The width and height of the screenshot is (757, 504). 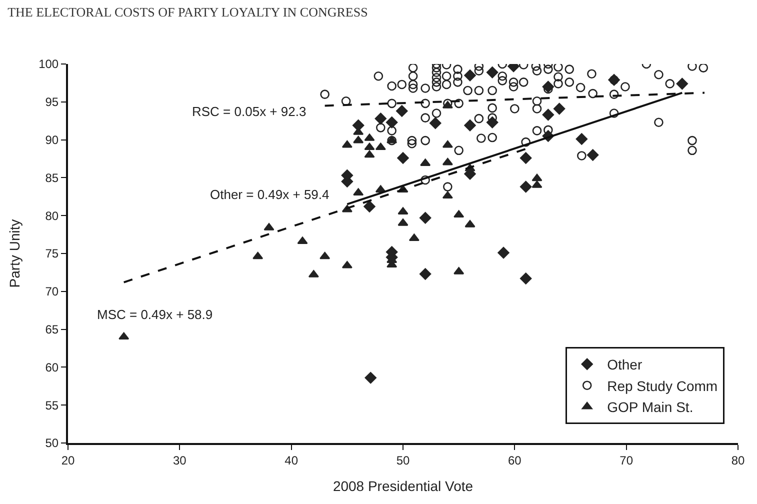 What do you see at coordinates (627, 460) in the screenshot?
I see `x-tick-label: 70` at bounding box center [627, 460].